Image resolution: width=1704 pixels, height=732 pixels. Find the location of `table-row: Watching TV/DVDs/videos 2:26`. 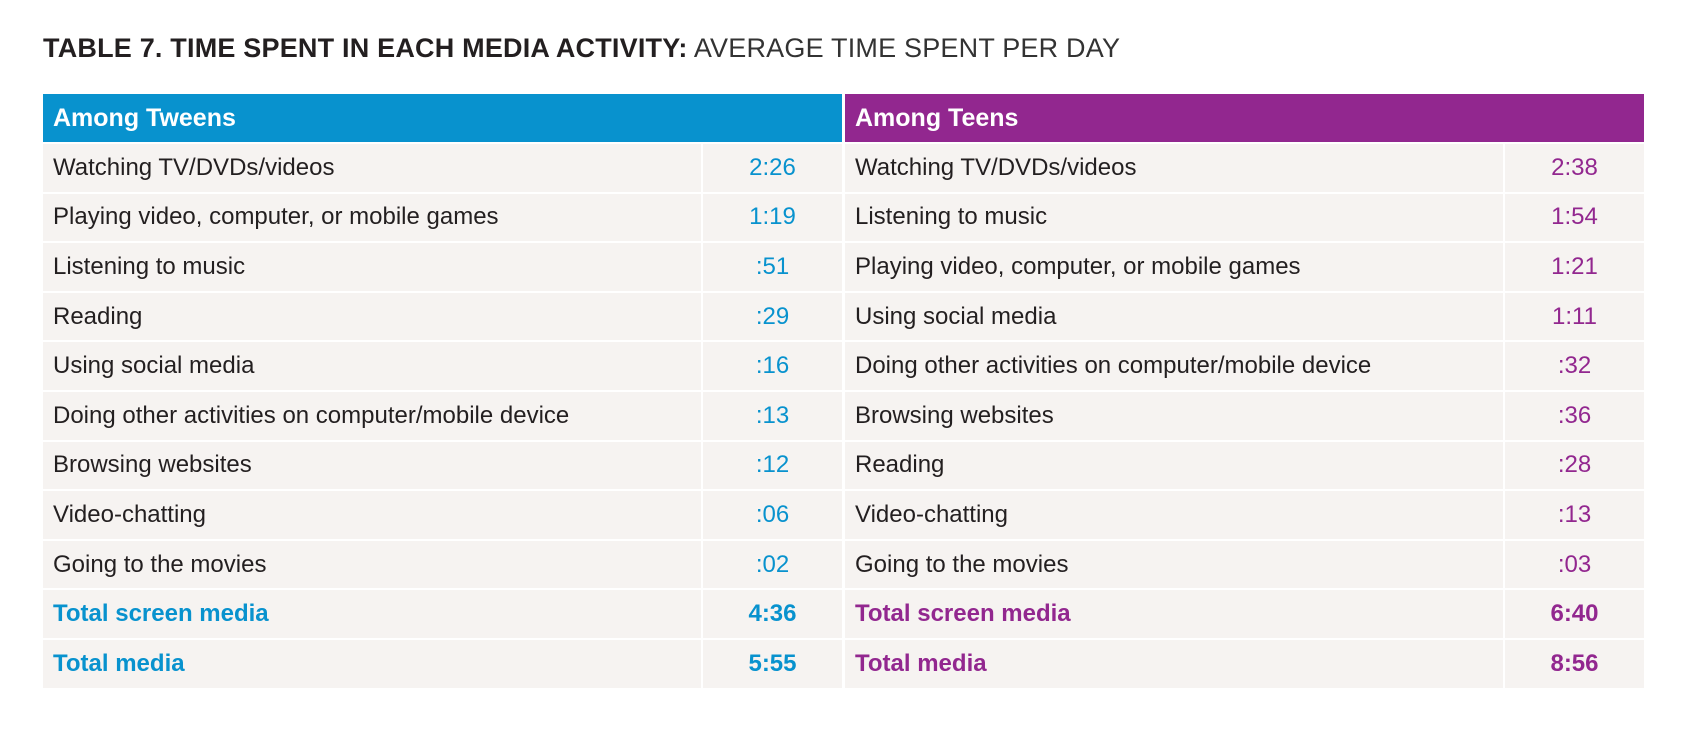

table-row: Watching TV/DVDs/videos 2:26 is located at coordinates (442, 168).